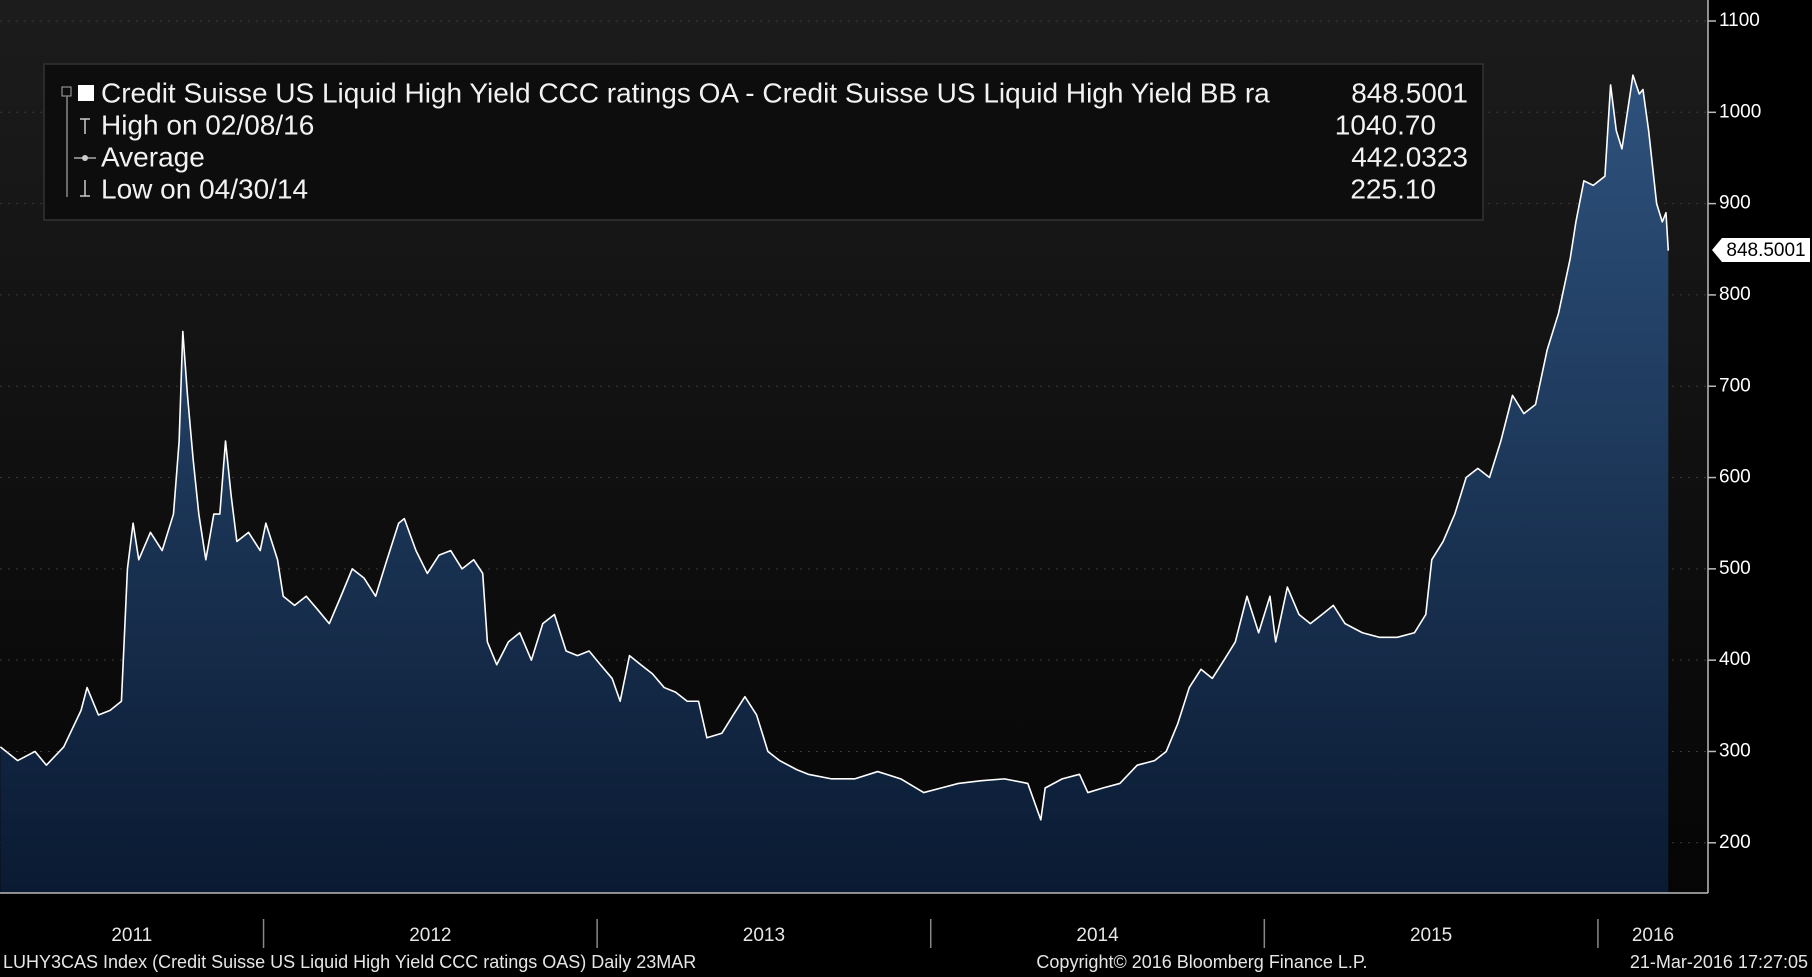 This screenshot has height=977, width=1812. What do you see at coordinates (1735, 294) in the screenshot?
I see `y-tick-label: 800` at bounding box center [1735, 294].